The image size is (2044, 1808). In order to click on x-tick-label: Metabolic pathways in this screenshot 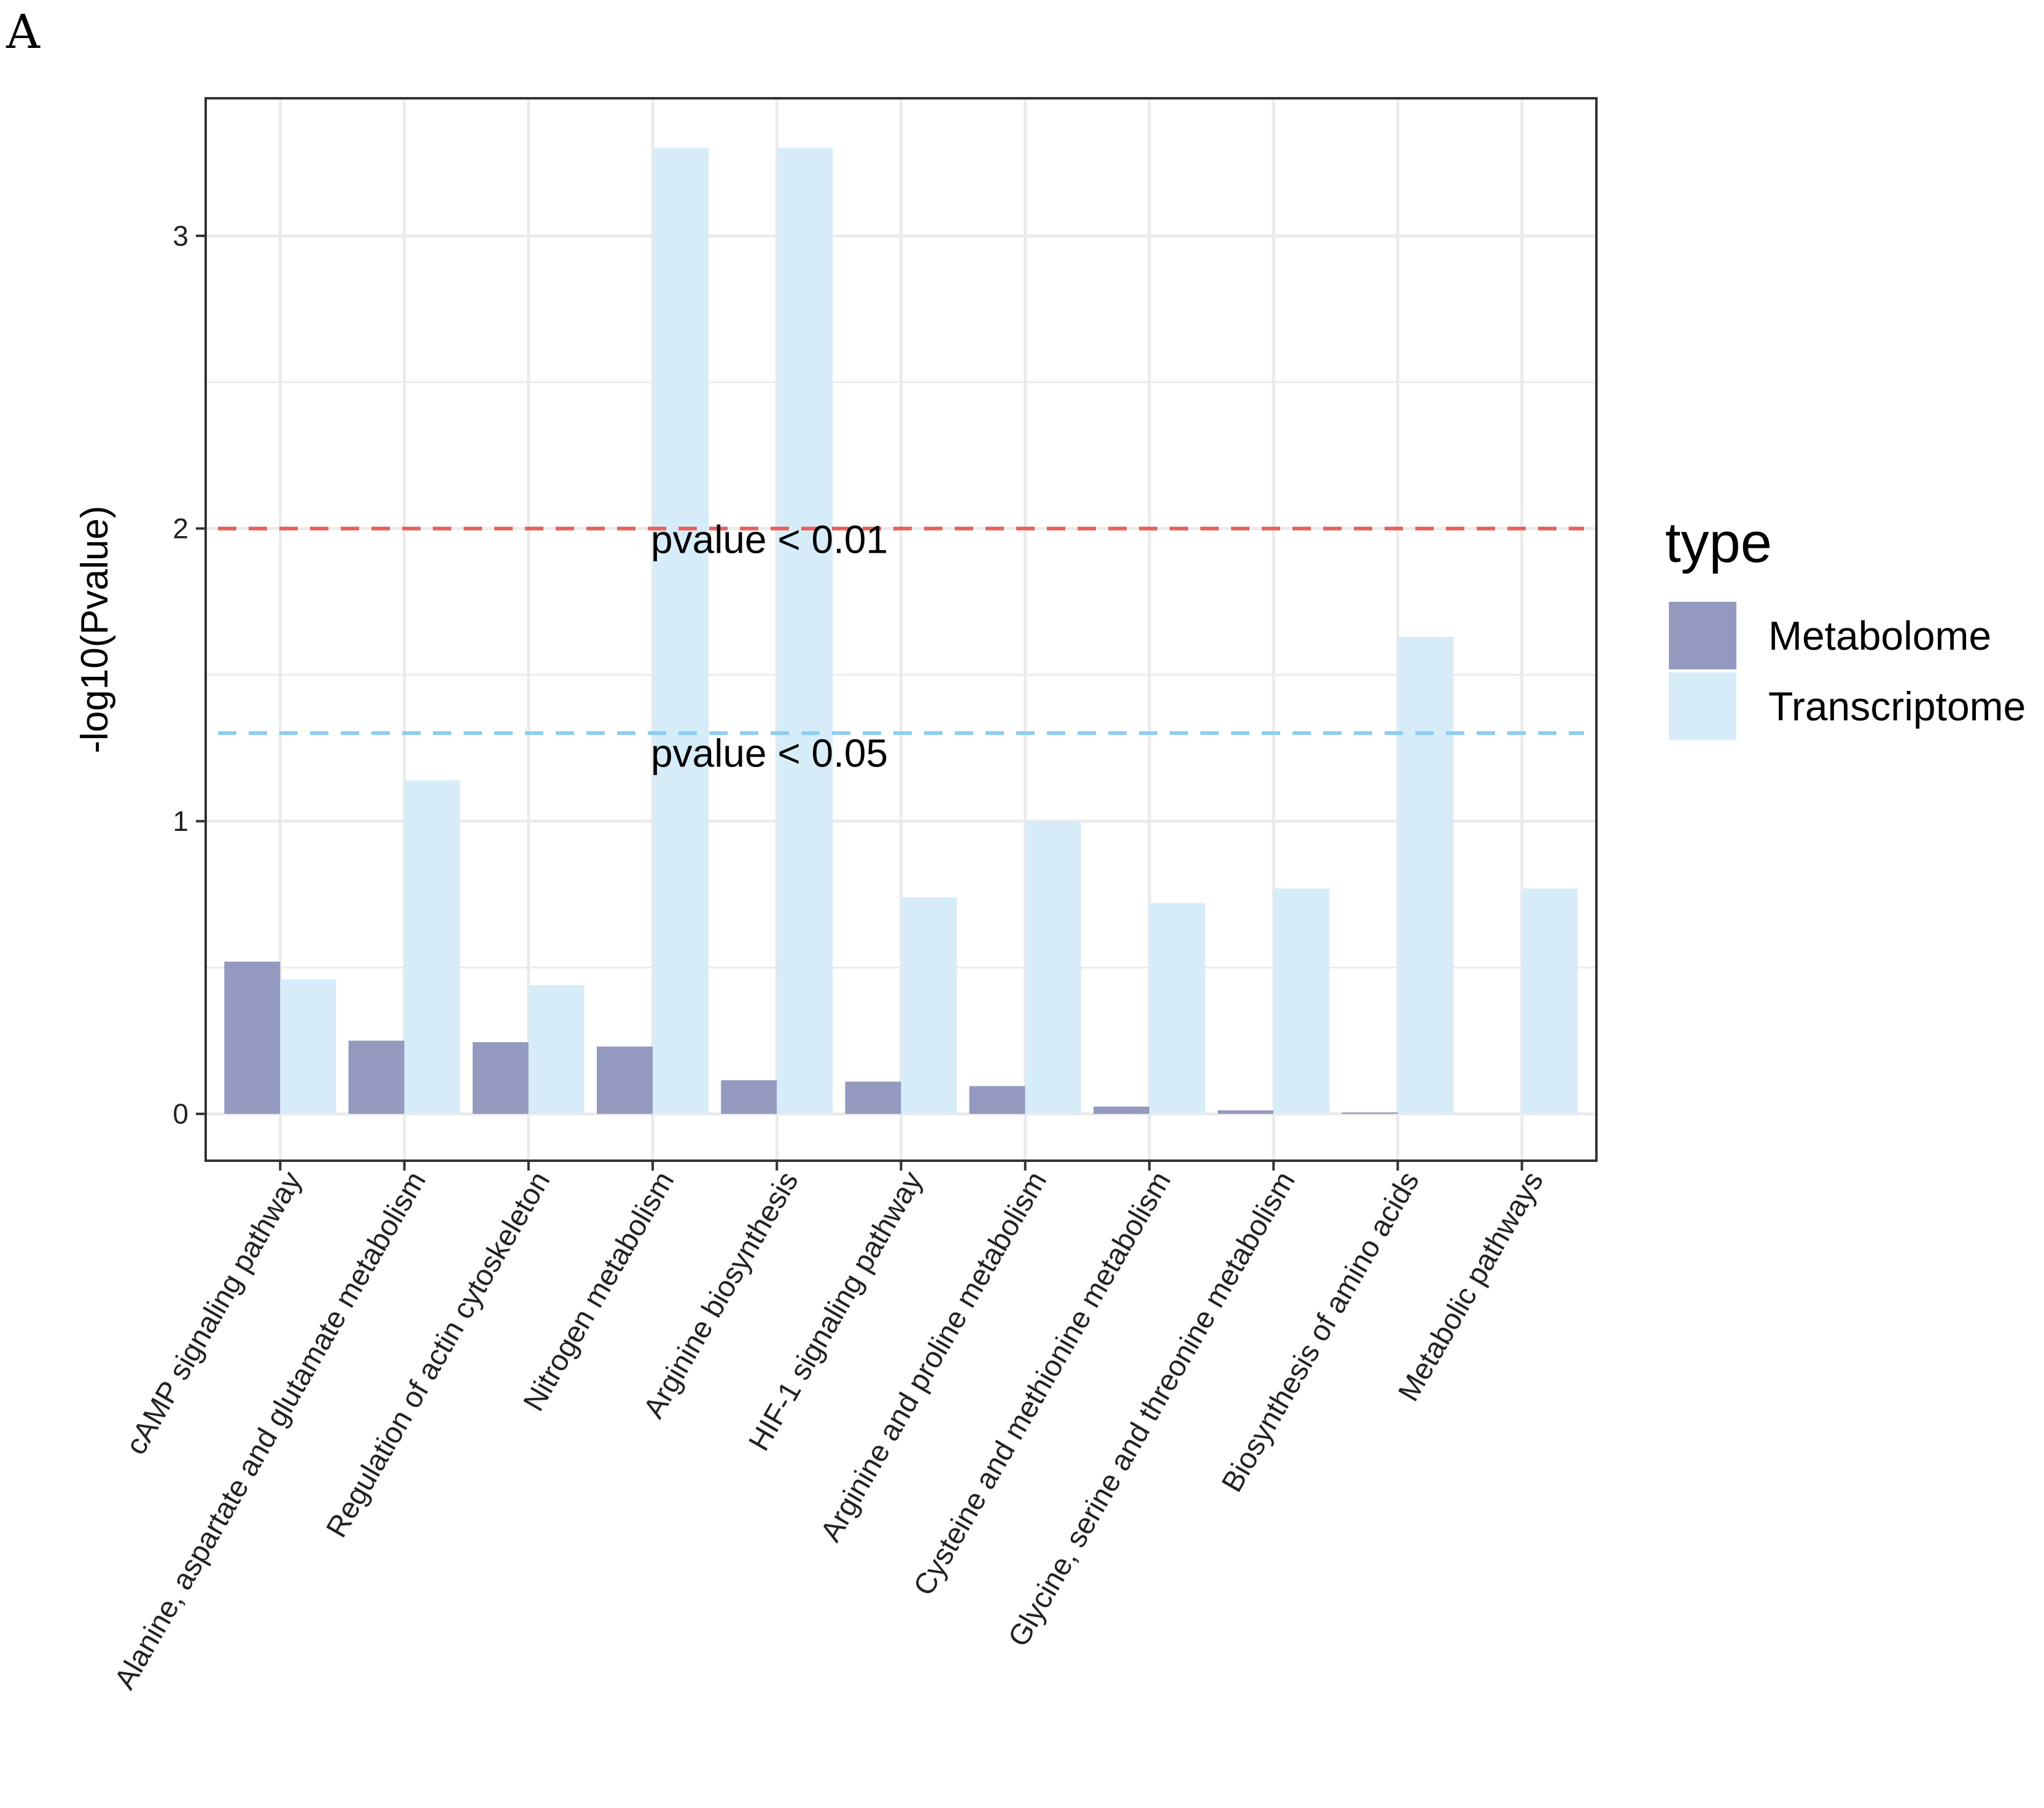, I will do `click(1471, 1286)`.